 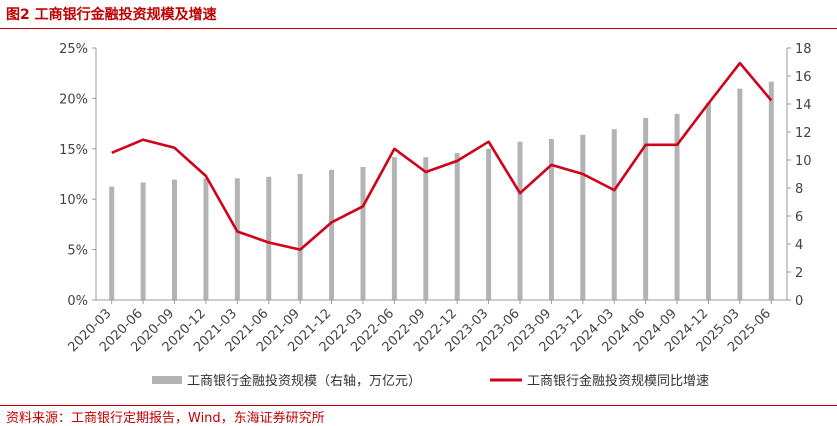 What do you see at coordinates (799, 245) in the screenshot?
I see `right-tick-label: 4` at bounding box center [799, 245].